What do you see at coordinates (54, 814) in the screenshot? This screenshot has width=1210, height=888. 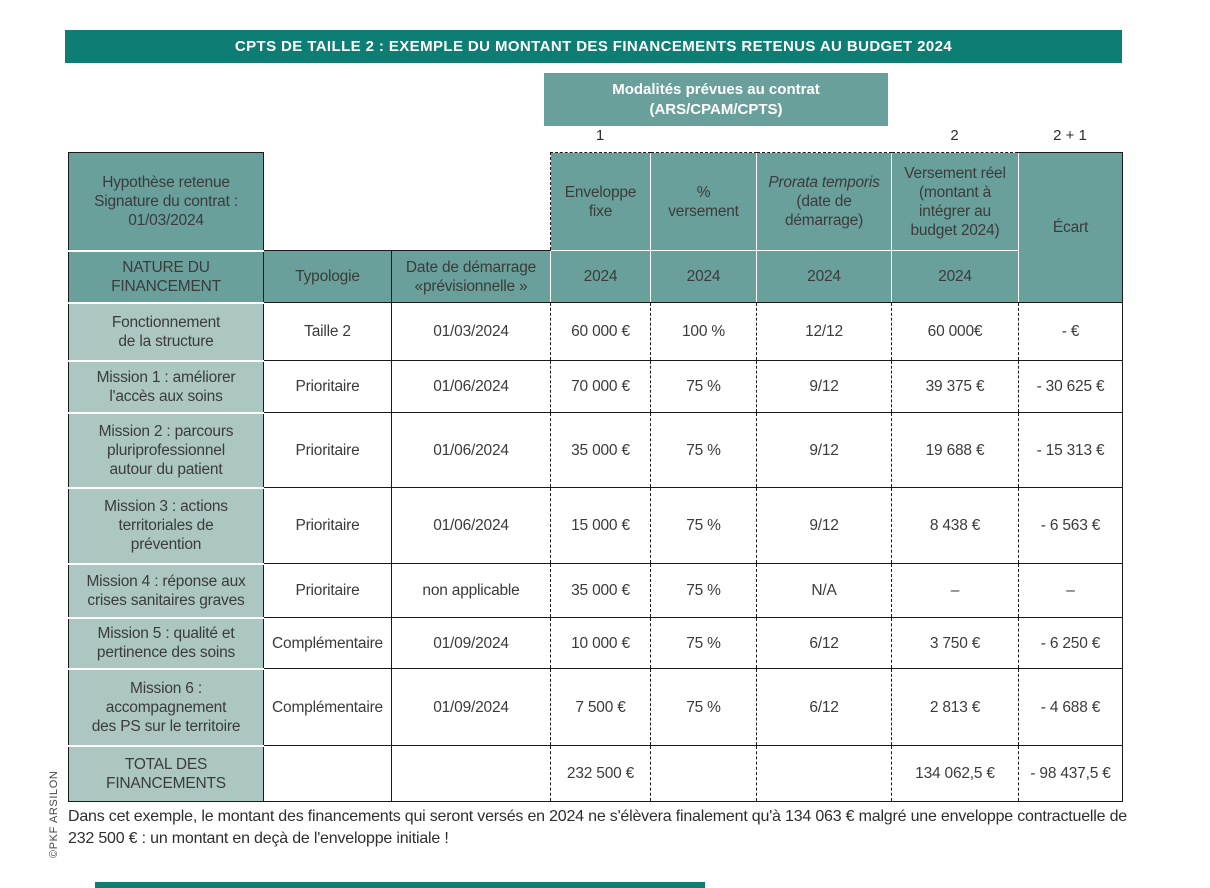 I see `copyright-credit: ©PKF ARSILON` at bounding box center [54, 814].